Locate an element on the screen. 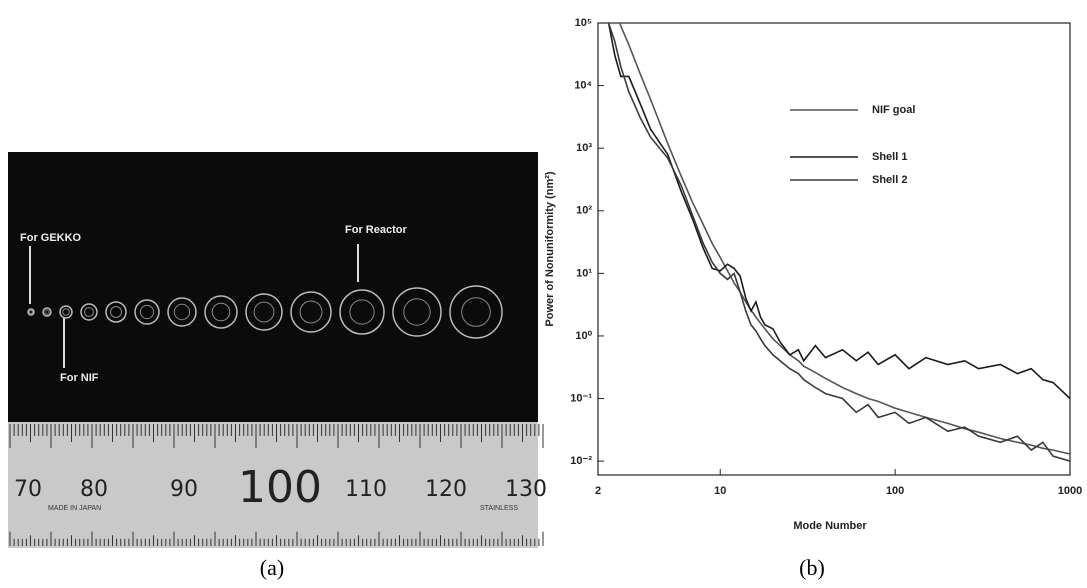 The width and height of the screenshot is (1087, 588). y-tick-label: 10⁵ is located at coordinates (583, 23).